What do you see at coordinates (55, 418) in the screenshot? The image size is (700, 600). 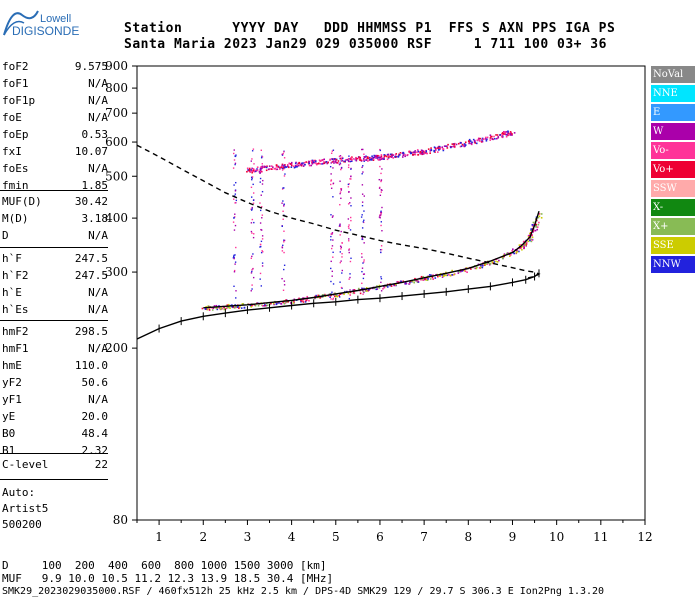 I see `param-row: yE 20.0` at bounding box center [55, 418].